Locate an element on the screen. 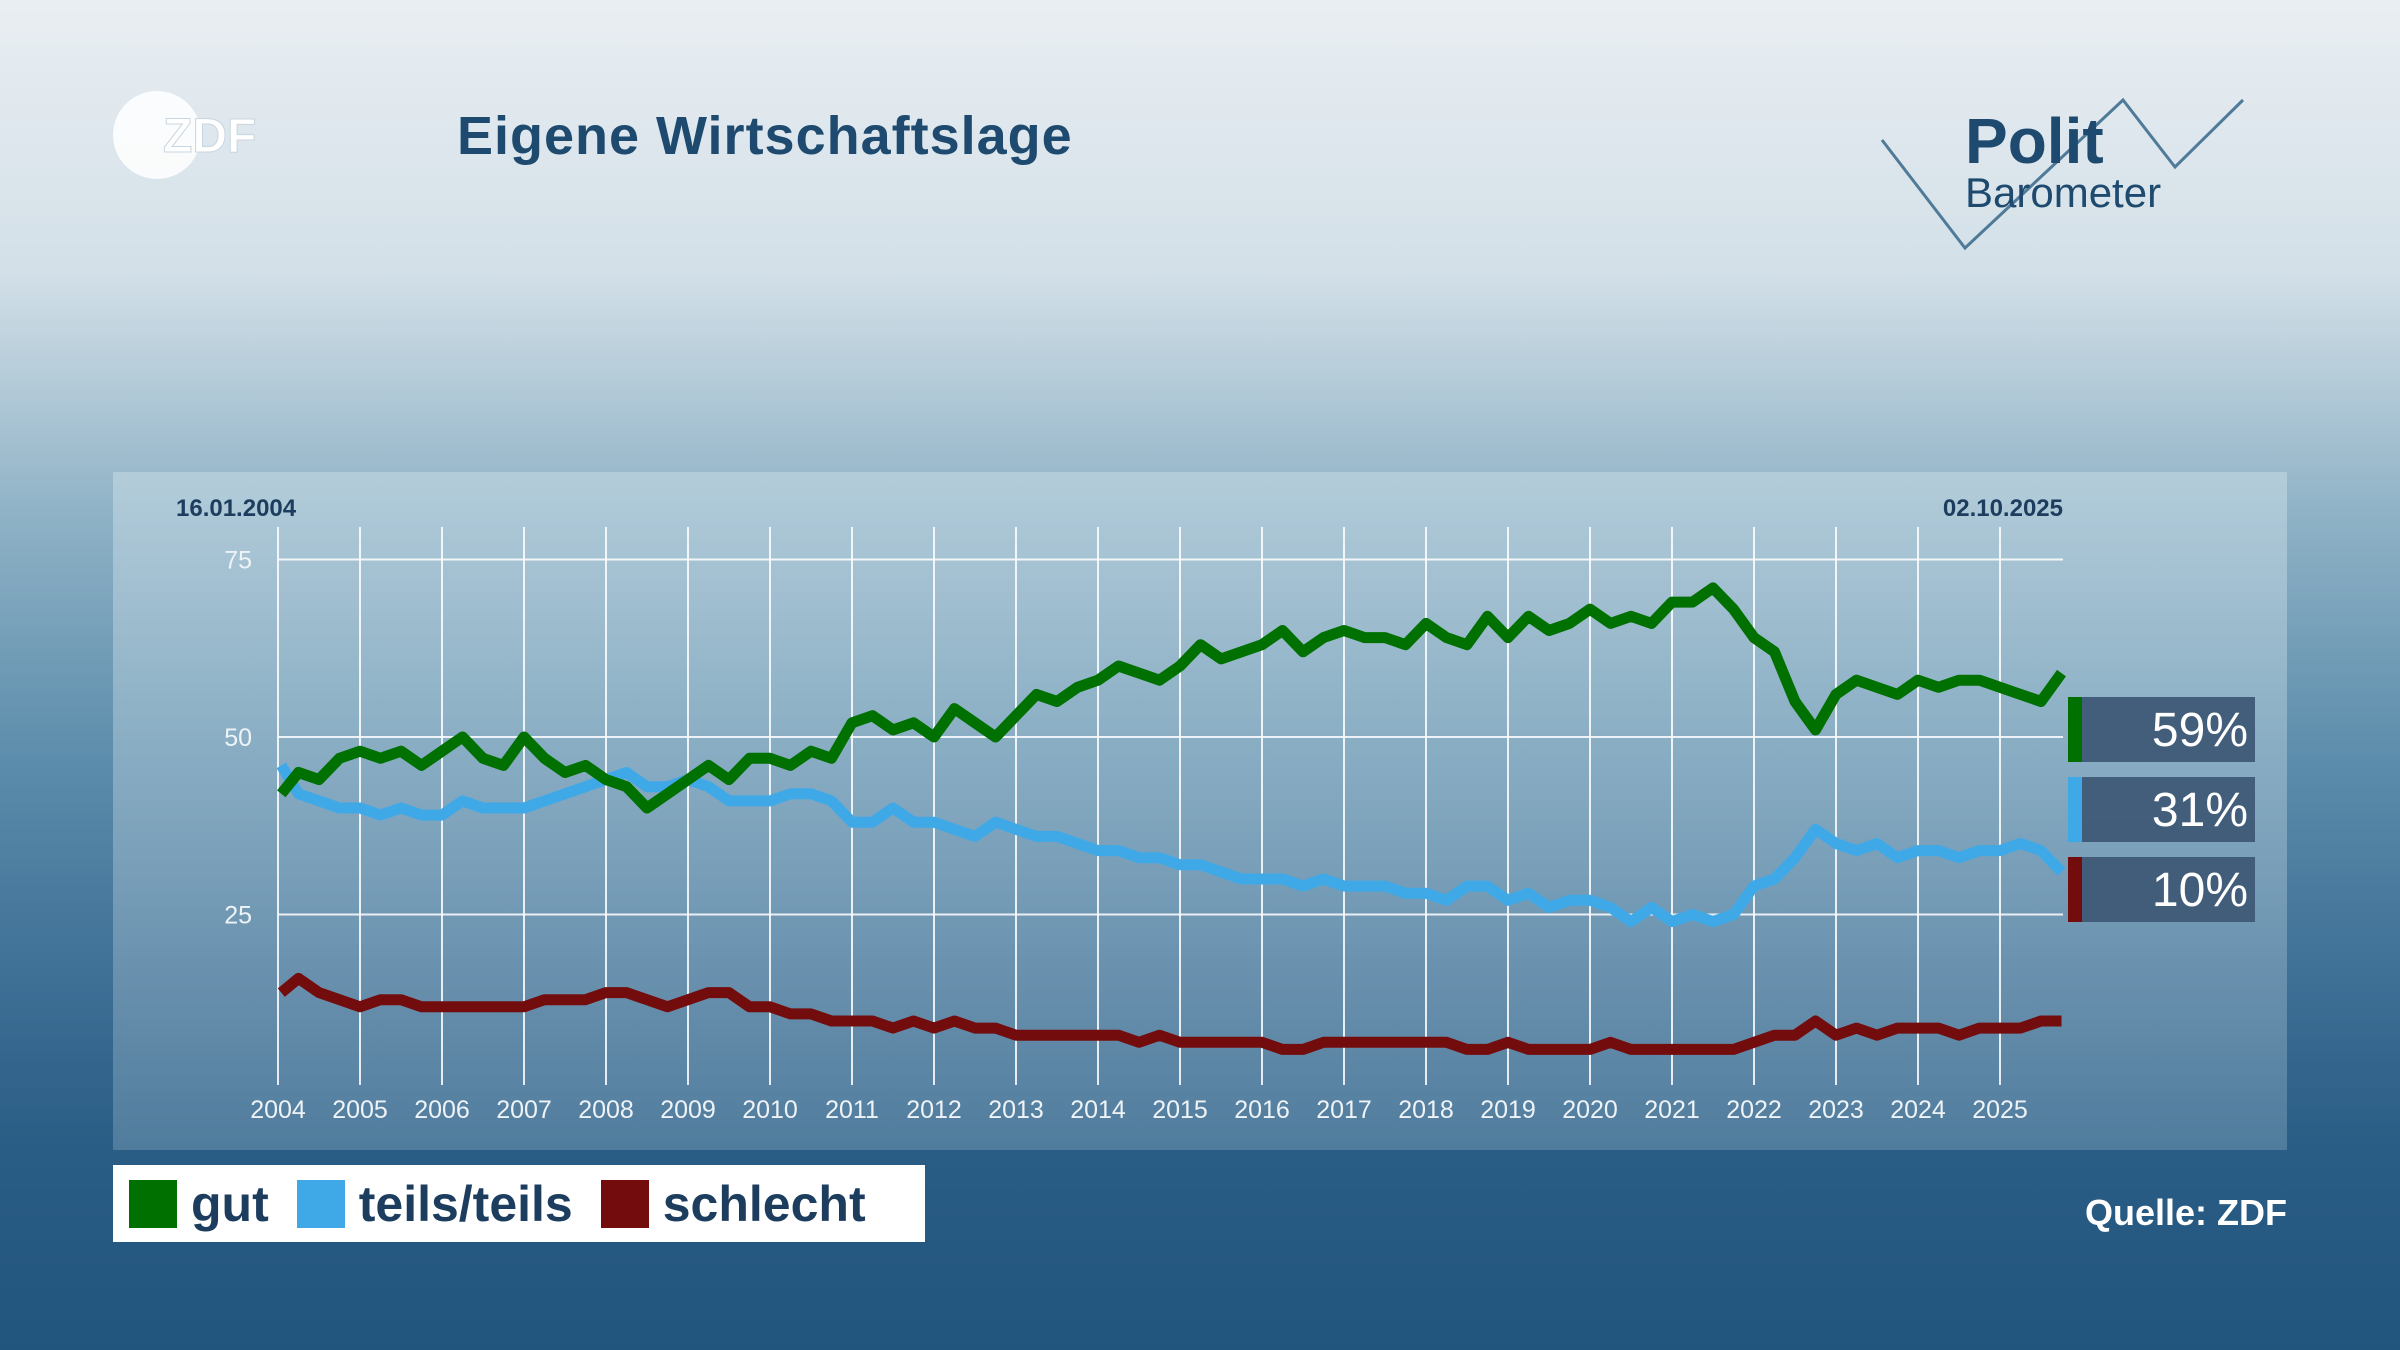 This screenshot has height=1350, width=2400. politbarometer-logo: Polit Barometer is located at coordinates (2060, 177).